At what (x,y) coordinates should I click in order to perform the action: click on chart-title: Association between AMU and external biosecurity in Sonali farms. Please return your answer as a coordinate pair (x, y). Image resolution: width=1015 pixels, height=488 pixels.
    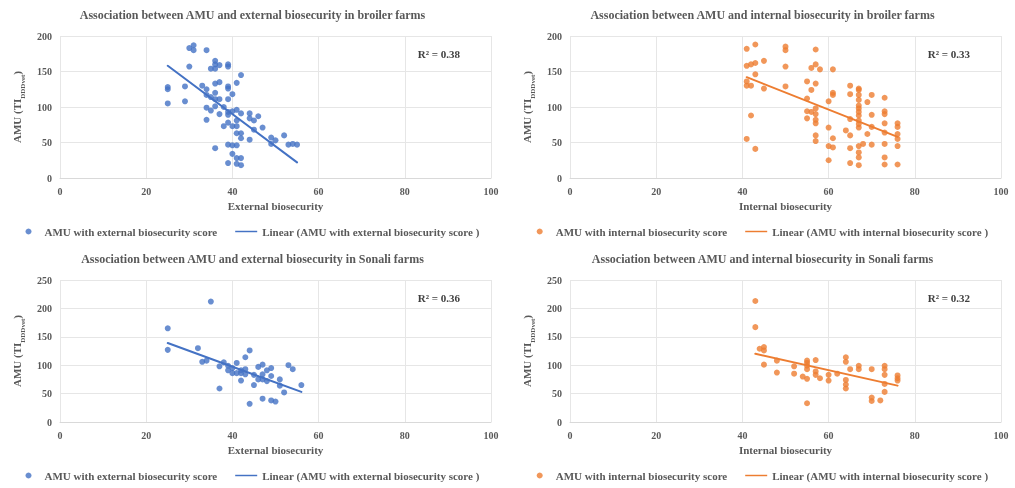
    Looking at the image, I should click on (253, 259).